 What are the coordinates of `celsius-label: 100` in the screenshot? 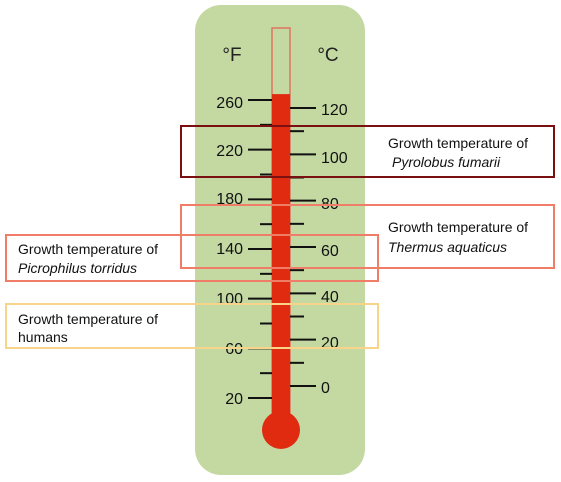 It's located at (334, 158).